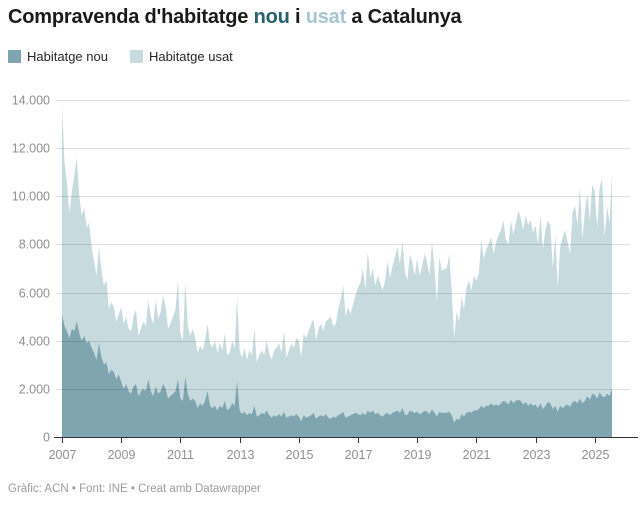  Describe the element at coordinates (326, 17) in the screenshot. I see `title-highlight-usat: usat` at that location.